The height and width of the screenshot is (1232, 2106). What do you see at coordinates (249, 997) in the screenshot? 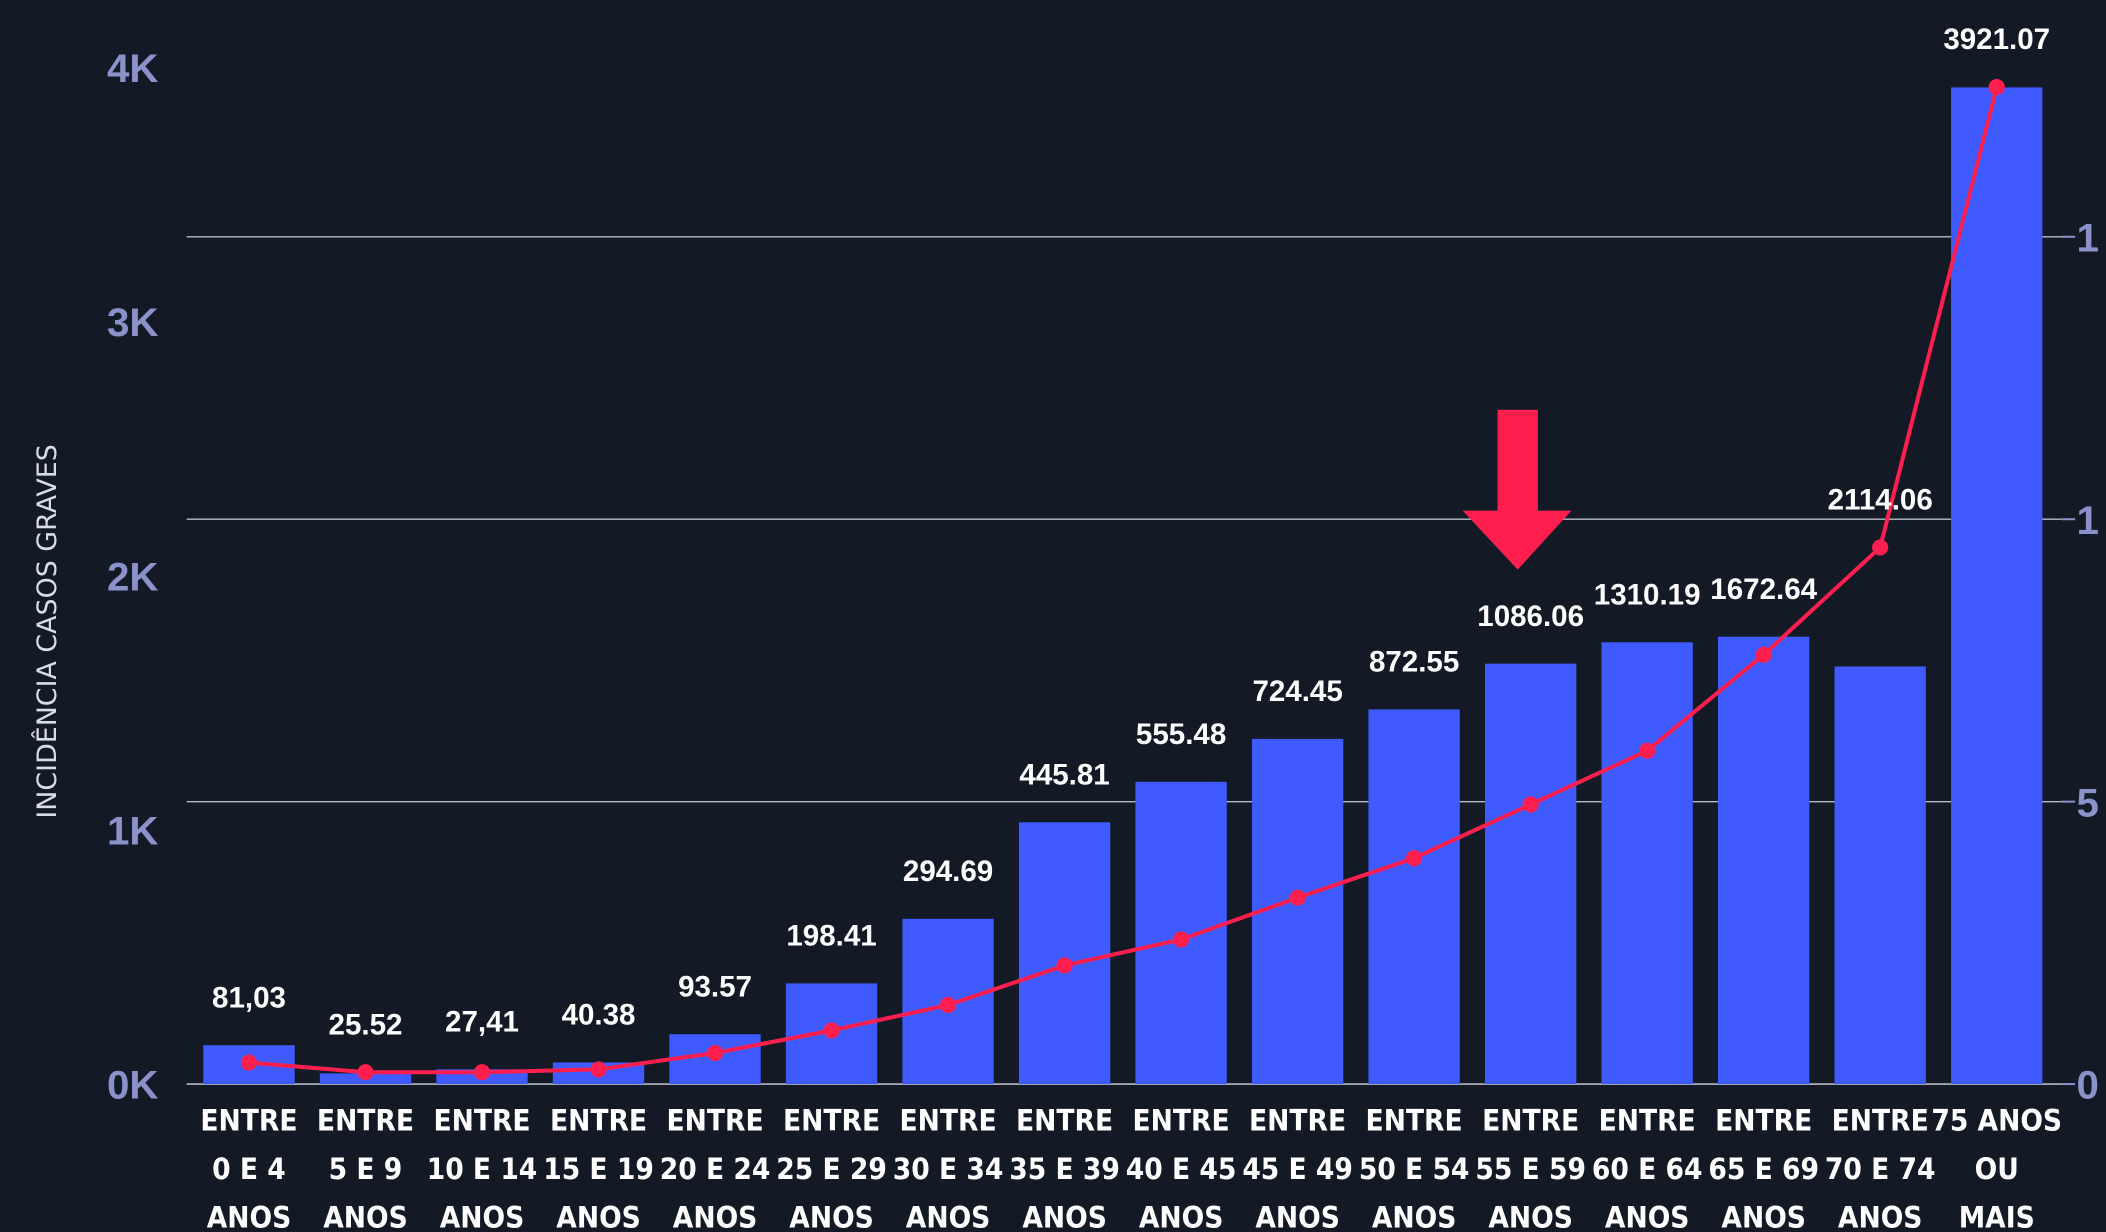
I see `data-annotation: 81,03` at bounding box center [249, 997].